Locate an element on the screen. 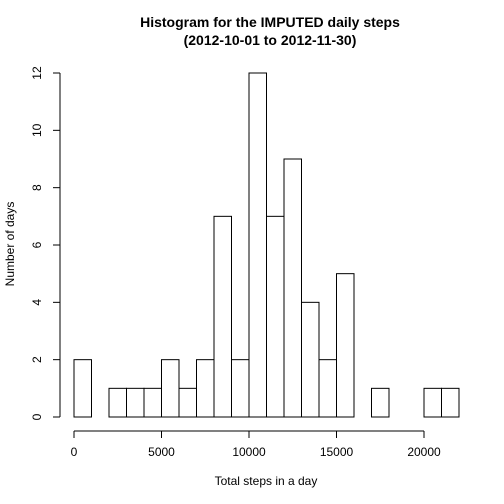 Image resolution: width=504 pixels, height=504 pixels. x-tick-label-4: 20000 is located at coordinates (424, 452).